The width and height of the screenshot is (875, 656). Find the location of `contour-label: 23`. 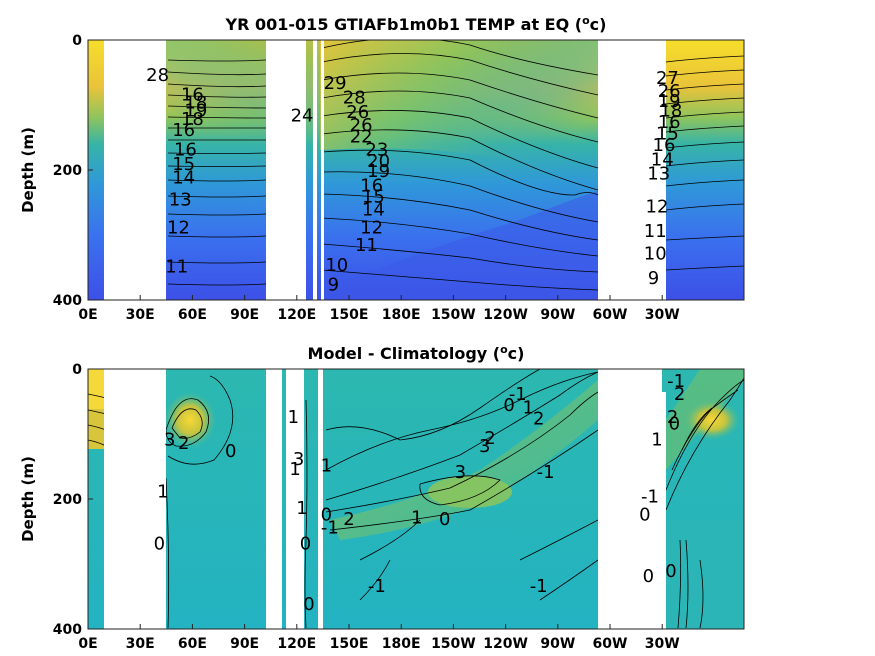

contour-label: 23 is located at coordinates (376, 150).